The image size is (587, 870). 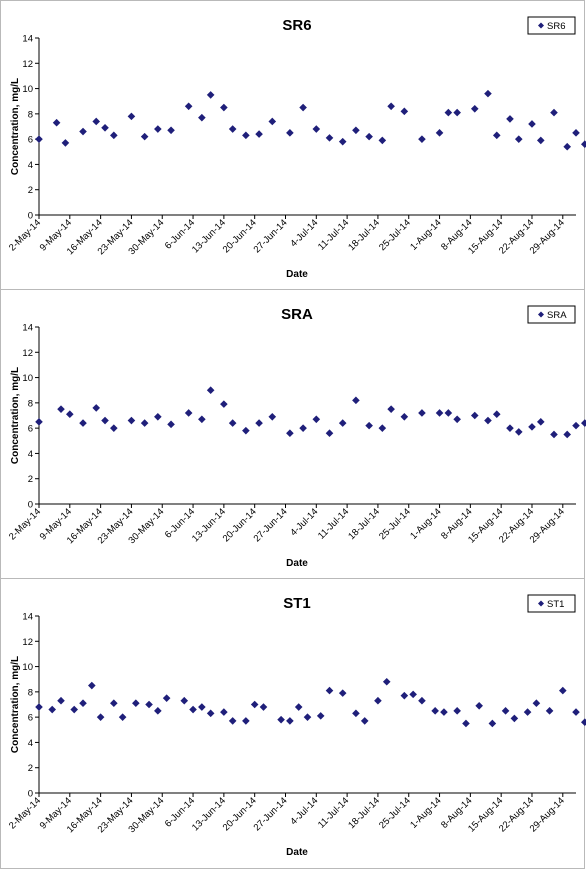 I want to click on legend: SRA, so click(x=551, y=314).